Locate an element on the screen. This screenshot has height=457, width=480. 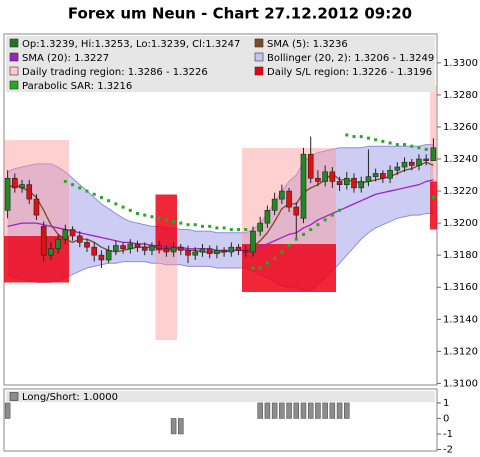
y-tick-label: 1.3200 is located at coordinates (460, 223).